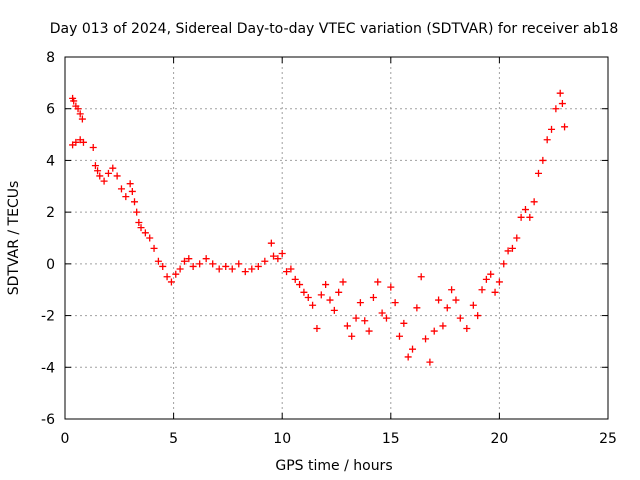 The height and width of the screenshot is (480, 640). I want to click on y-tick-label: -4, so click(48, 368).